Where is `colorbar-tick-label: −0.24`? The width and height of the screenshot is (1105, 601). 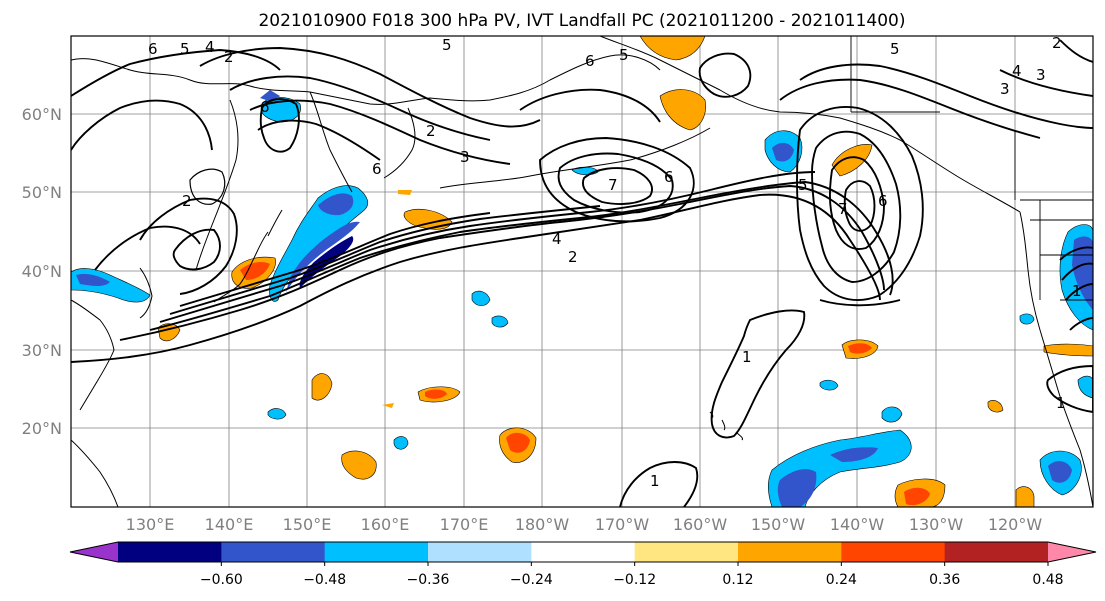
colorbar-tick-label: −0.24 is located at coordinates (531, 580).